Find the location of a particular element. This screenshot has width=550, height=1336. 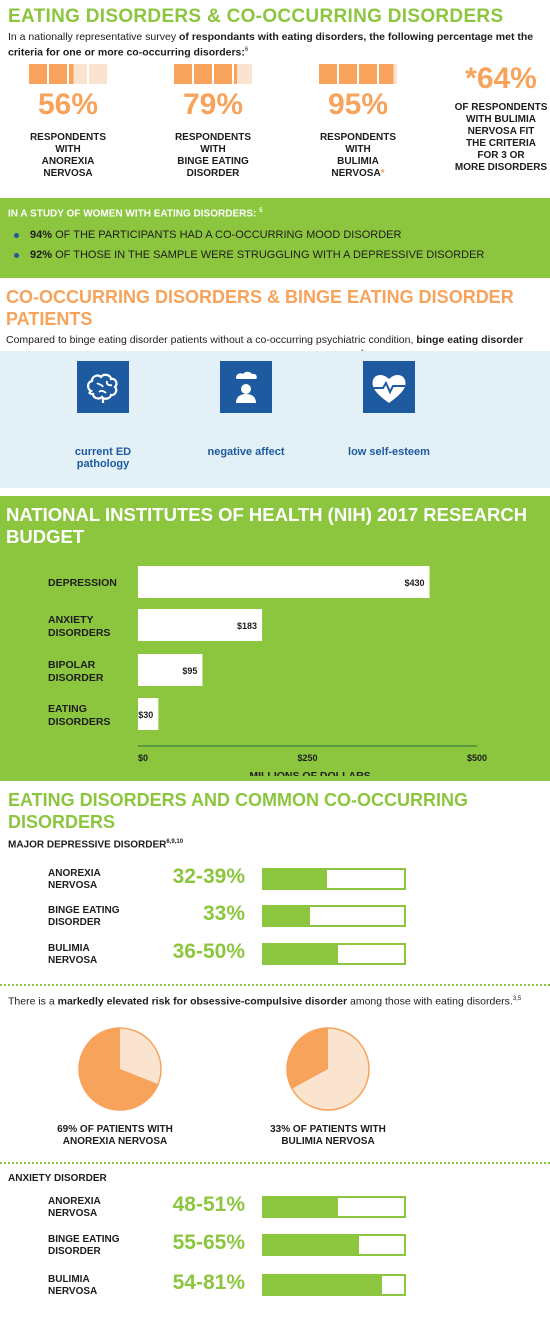

mdd-row: BULIMIA NERVOSA 36-50% is located at coordinates (275, 955).